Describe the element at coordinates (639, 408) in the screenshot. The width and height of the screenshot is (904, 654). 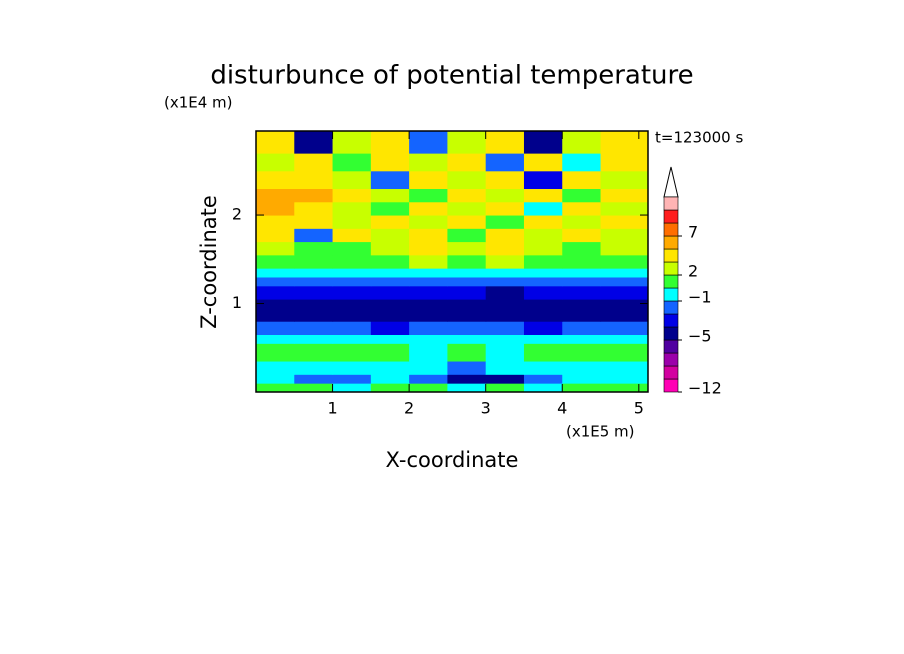
I see `x-tick-label: 5` at that location.